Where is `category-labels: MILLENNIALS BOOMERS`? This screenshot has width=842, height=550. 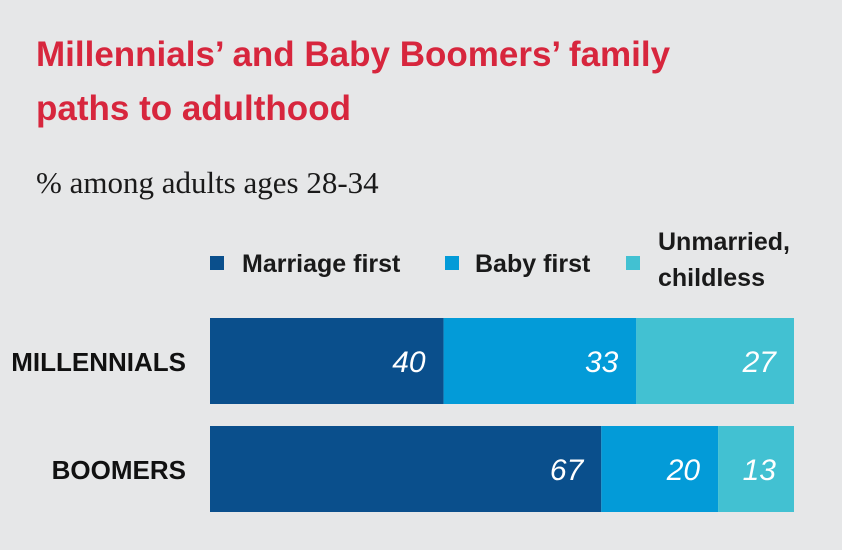
category-labels: MILLENNIALS BOOMERS is located at coordinates (98, 416).